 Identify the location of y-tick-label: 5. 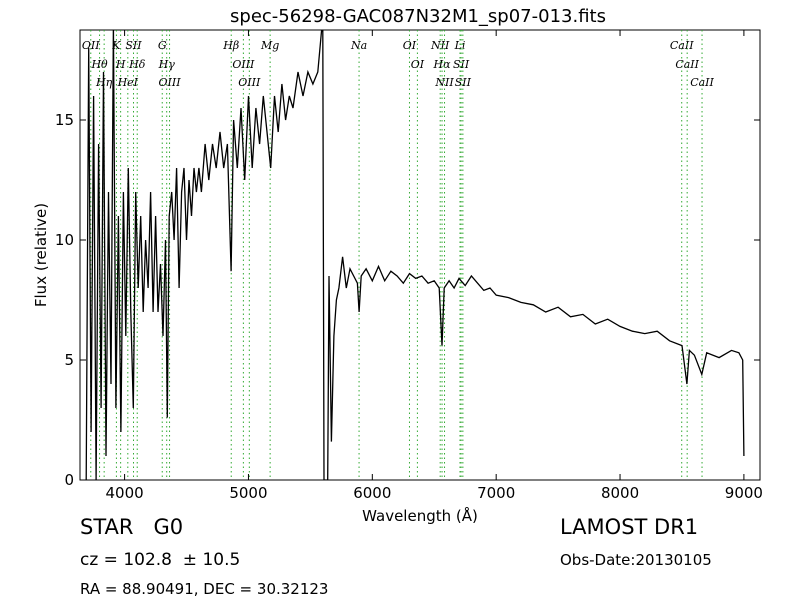
(69, 360).